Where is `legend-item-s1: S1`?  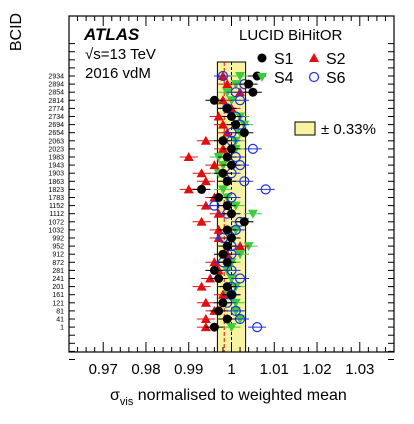 legend-item-s1: S1 is located at coordinates (275, 59).